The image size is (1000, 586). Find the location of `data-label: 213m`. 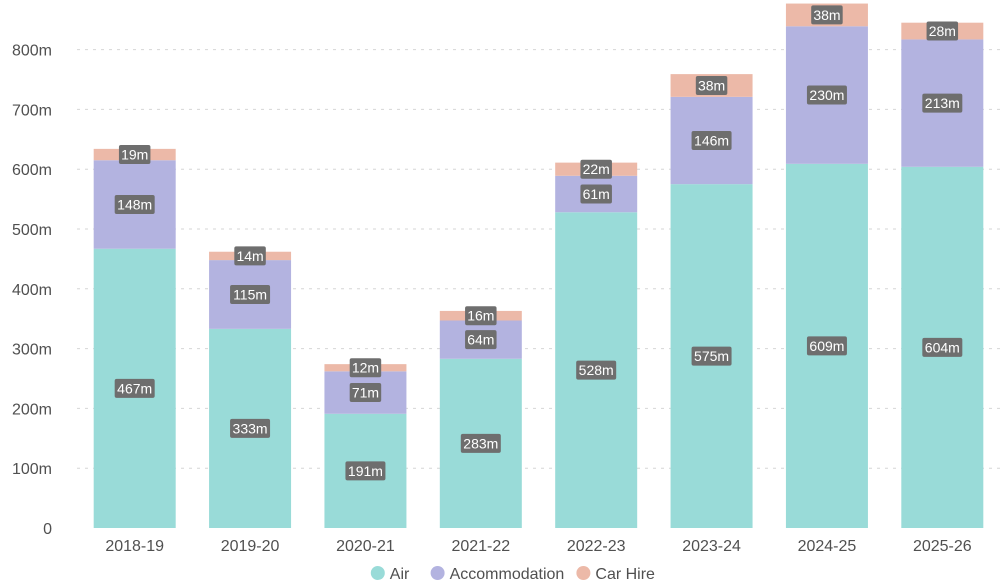

data-label: 213m is located at coordinates (942, 103).